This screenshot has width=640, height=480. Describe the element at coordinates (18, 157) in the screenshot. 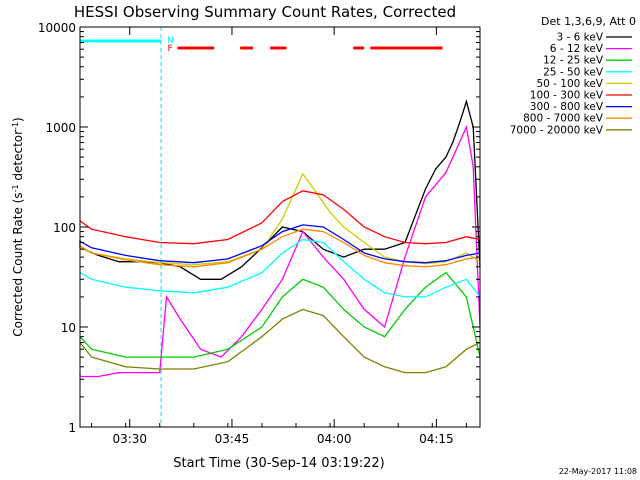

I see `y-axis-label-tail: detector` at that location.